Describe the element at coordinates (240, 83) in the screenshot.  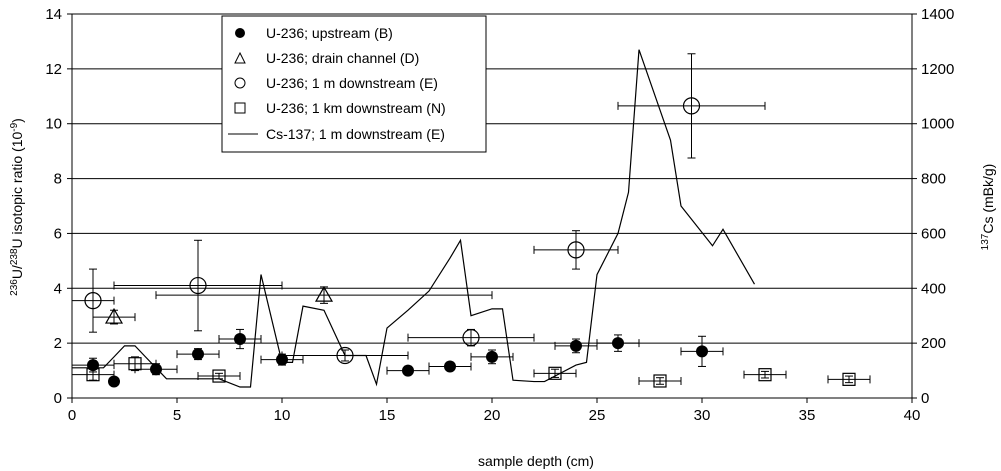
I see `open-circle-icon` at that location.